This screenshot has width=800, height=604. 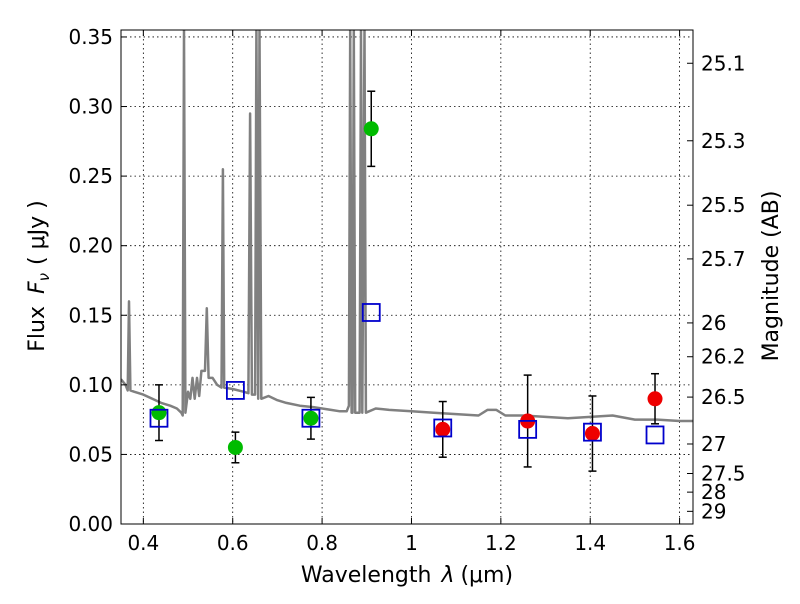 What do you see at coordinates (723, 473) in the screenshot?
I see `right-tick-label: 27.5` at bounding box center [723, 473].